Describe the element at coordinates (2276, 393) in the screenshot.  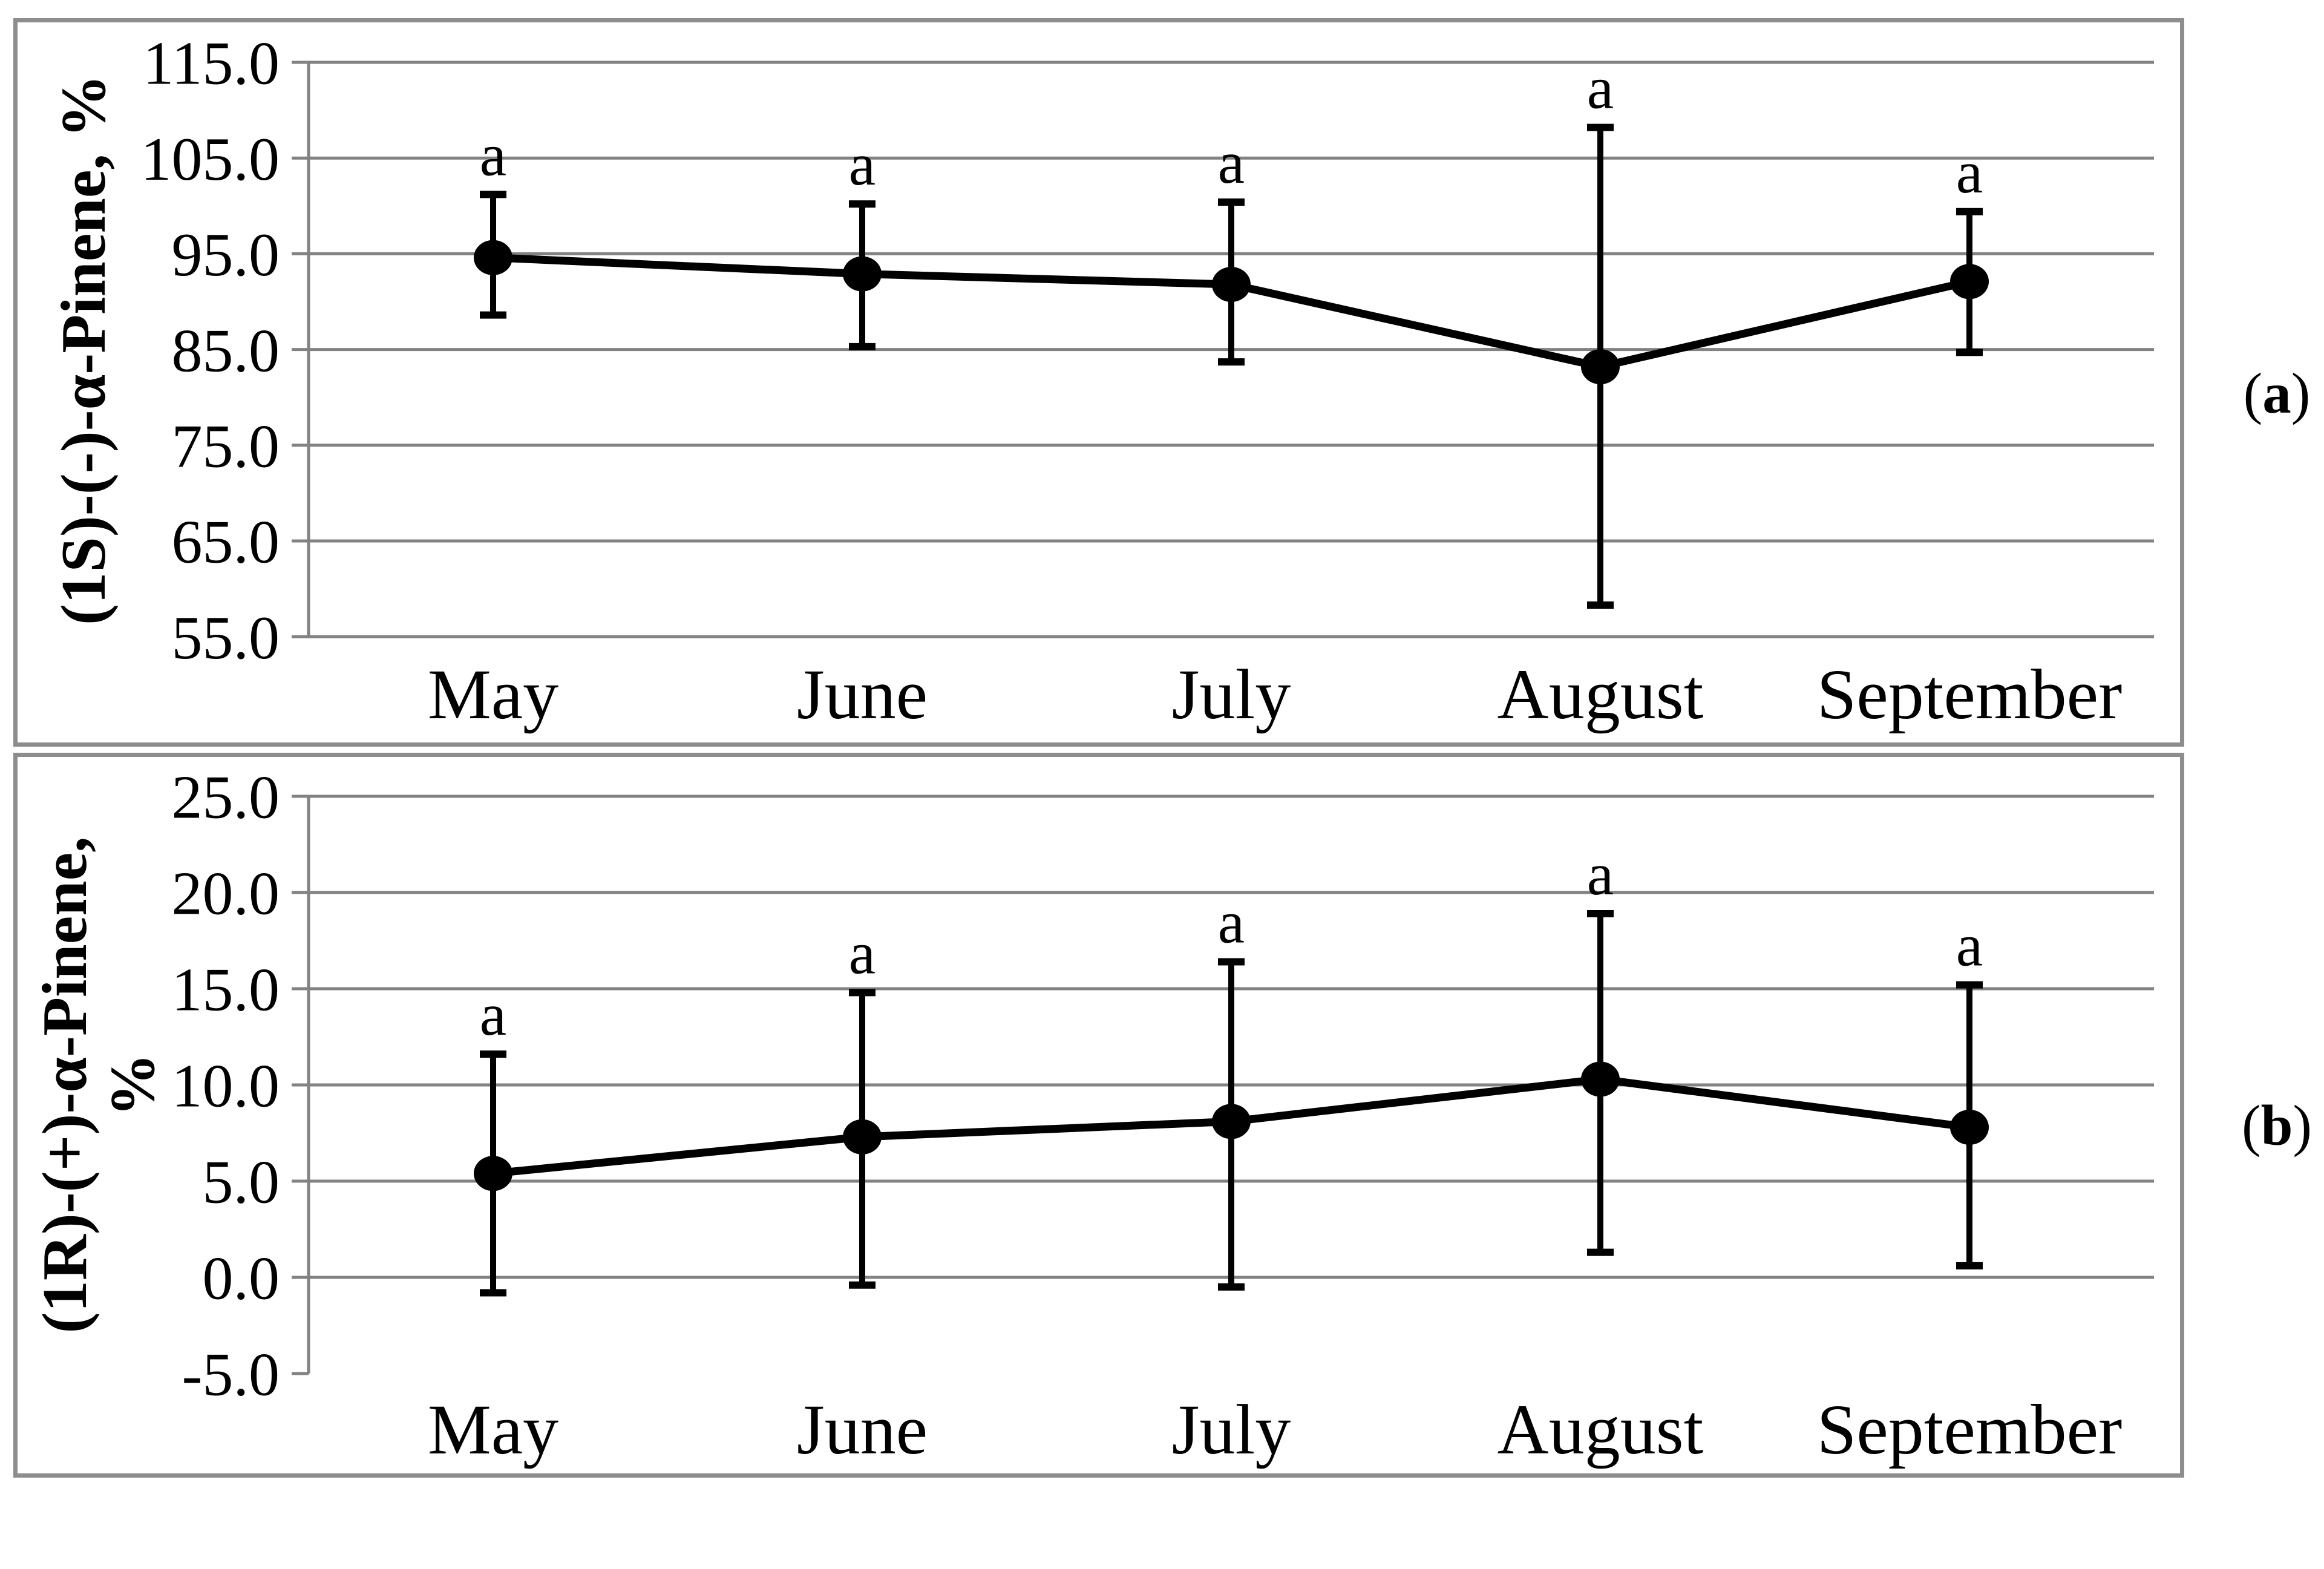
I see `panel-label-a-letter: a` at that location.